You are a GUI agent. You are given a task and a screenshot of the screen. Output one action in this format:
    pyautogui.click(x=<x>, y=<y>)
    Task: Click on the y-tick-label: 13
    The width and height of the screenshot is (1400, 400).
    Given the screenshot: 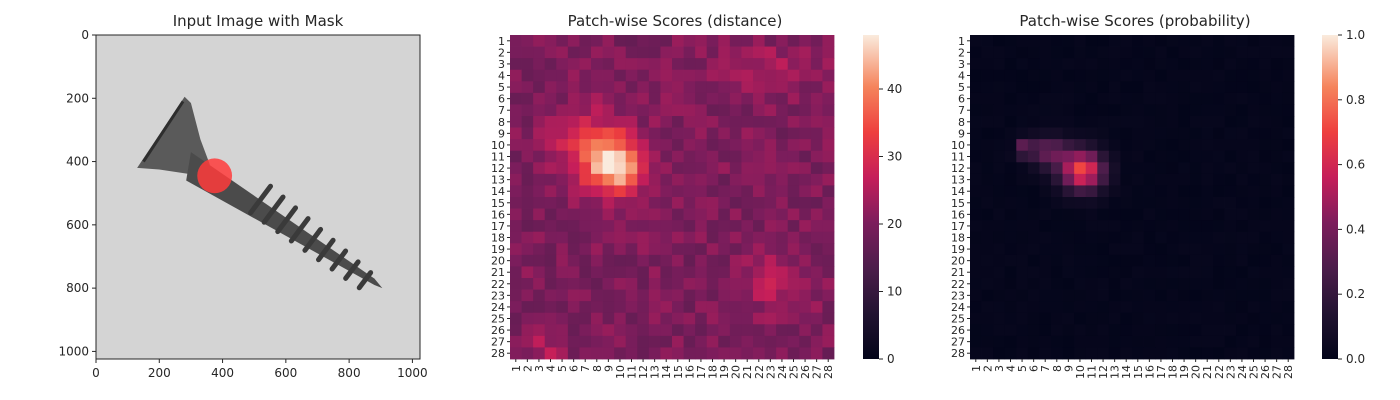 What is the action you would take?
    pyautogui.click(x=958, y=180)
    